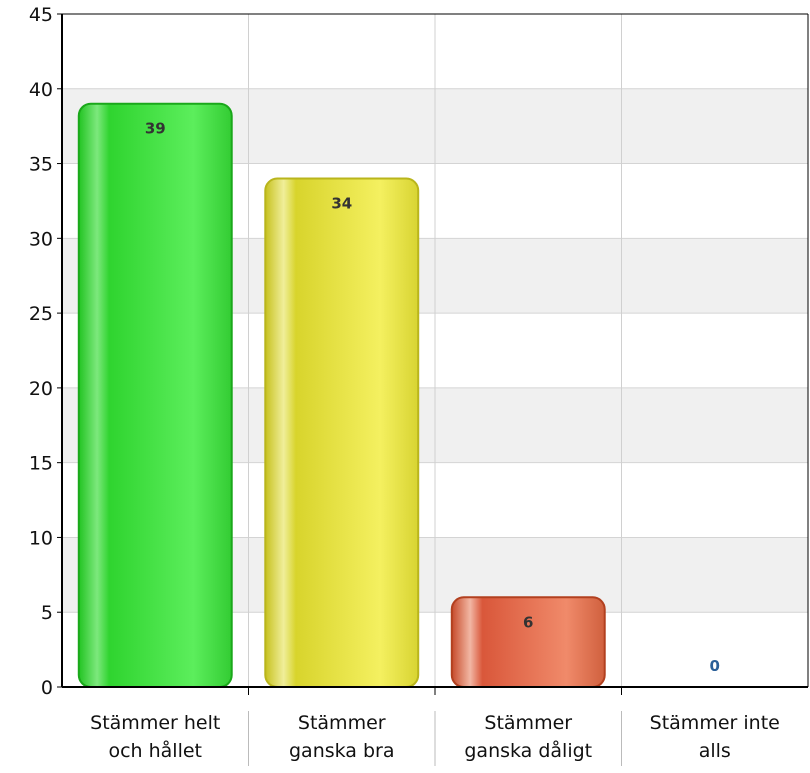 The width and height of the screenshot is (810, 773). What do you see at coordinates (715, 666) in the screenshot?
I see `value-label: 0` at bounding box center [715, 666].